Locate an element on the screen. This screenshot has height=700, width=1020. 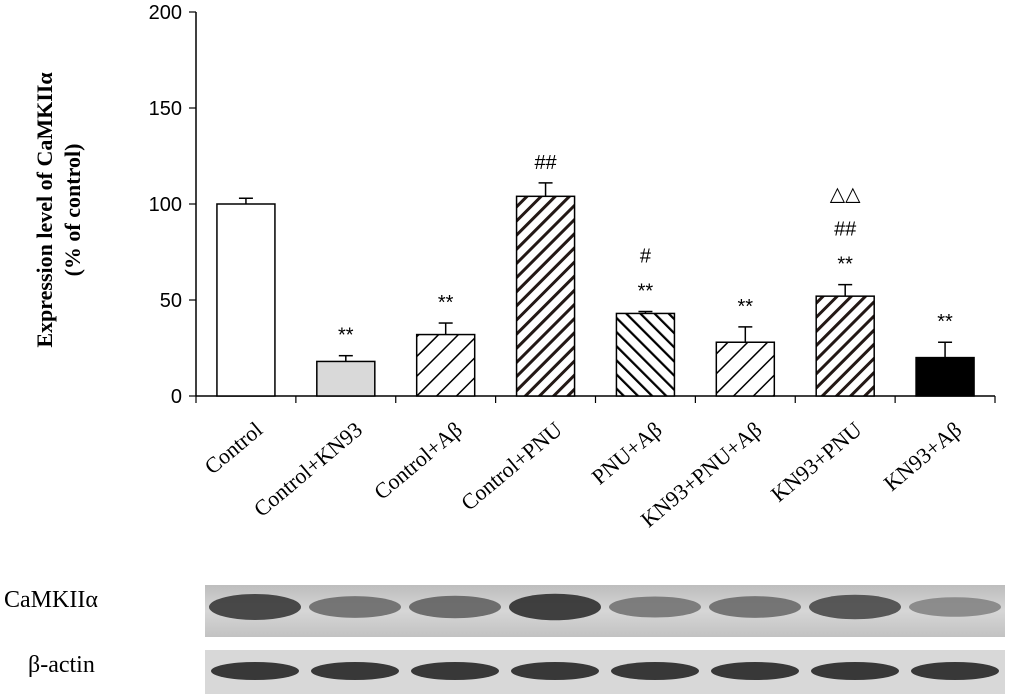
y-axis-label-line1: Expression level of CaMKIIα is located at coordinates (44, 210).